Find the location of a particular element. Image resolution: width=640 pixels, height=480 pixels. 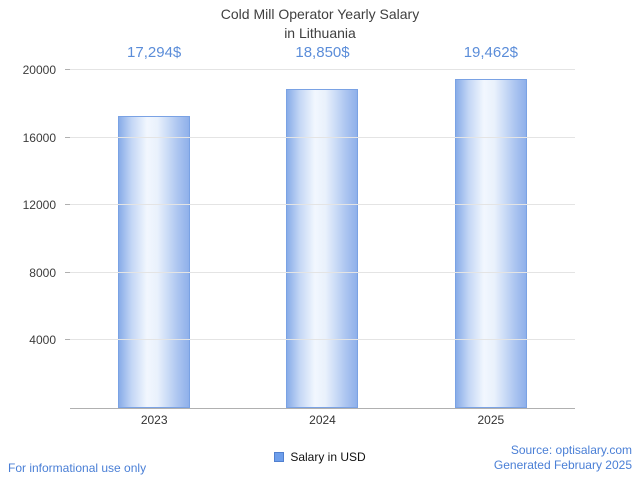

x-axis-tick-label: 2024 is located at coordinates (322, 420).